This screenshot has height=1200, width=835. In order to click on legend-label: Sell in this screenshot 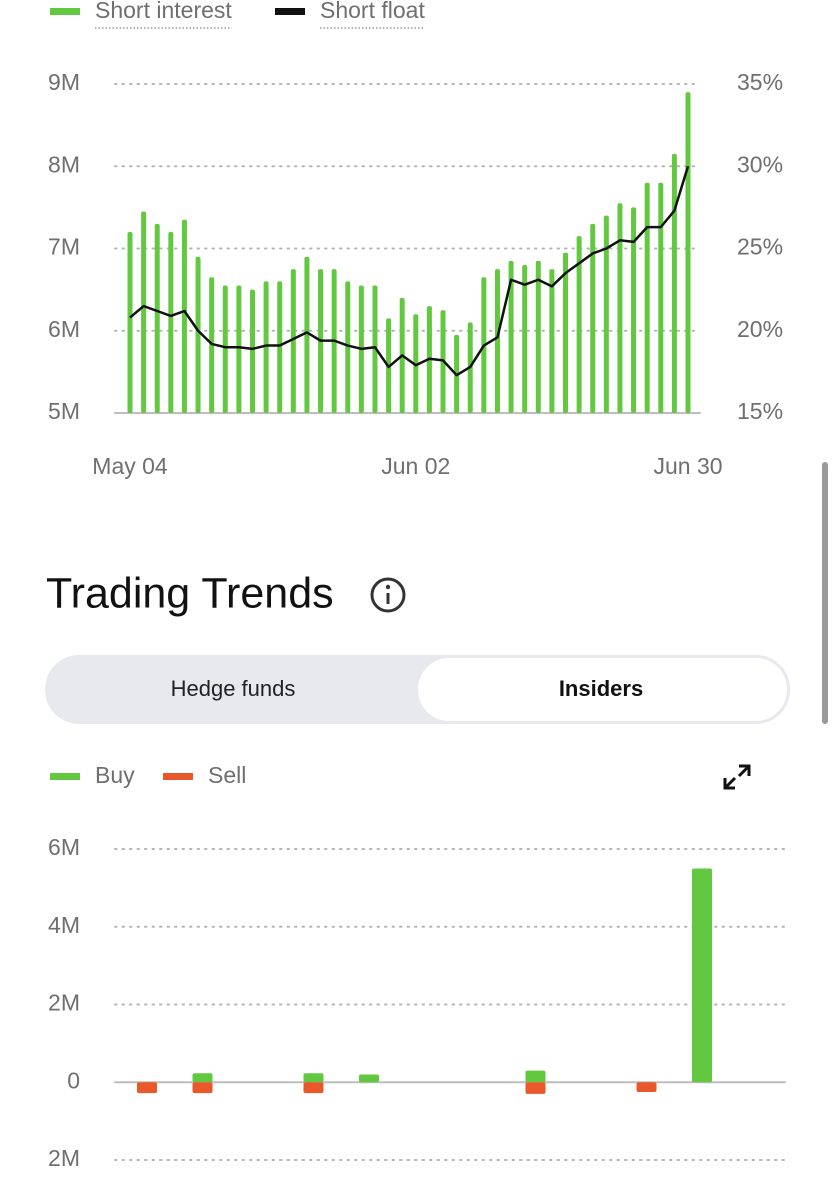, I will do `click(227, 775)`.